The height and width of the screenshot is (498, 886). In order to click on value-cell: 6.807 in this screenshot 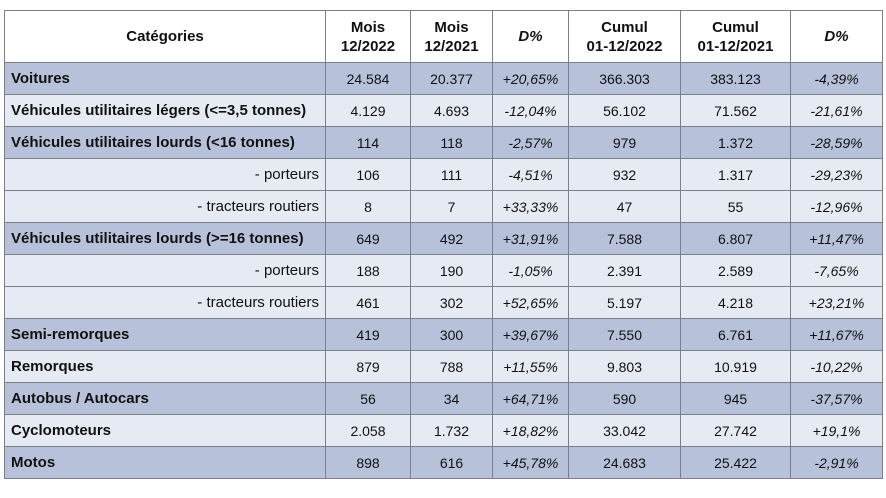, I will do `click(735, 238)`.